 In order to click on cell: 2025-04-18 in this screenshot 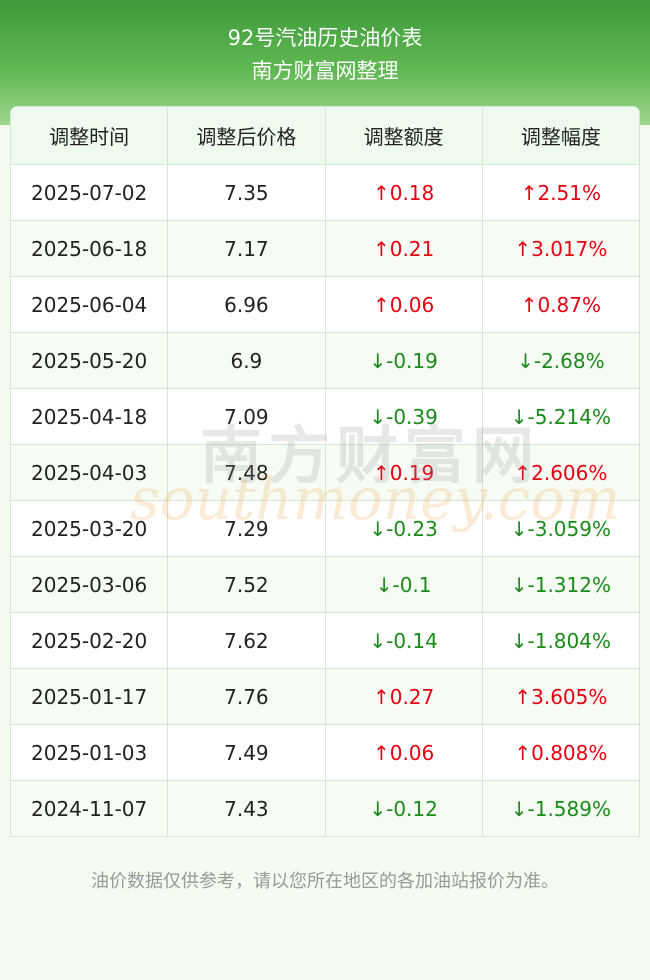, I will do `click(89, 416)`.